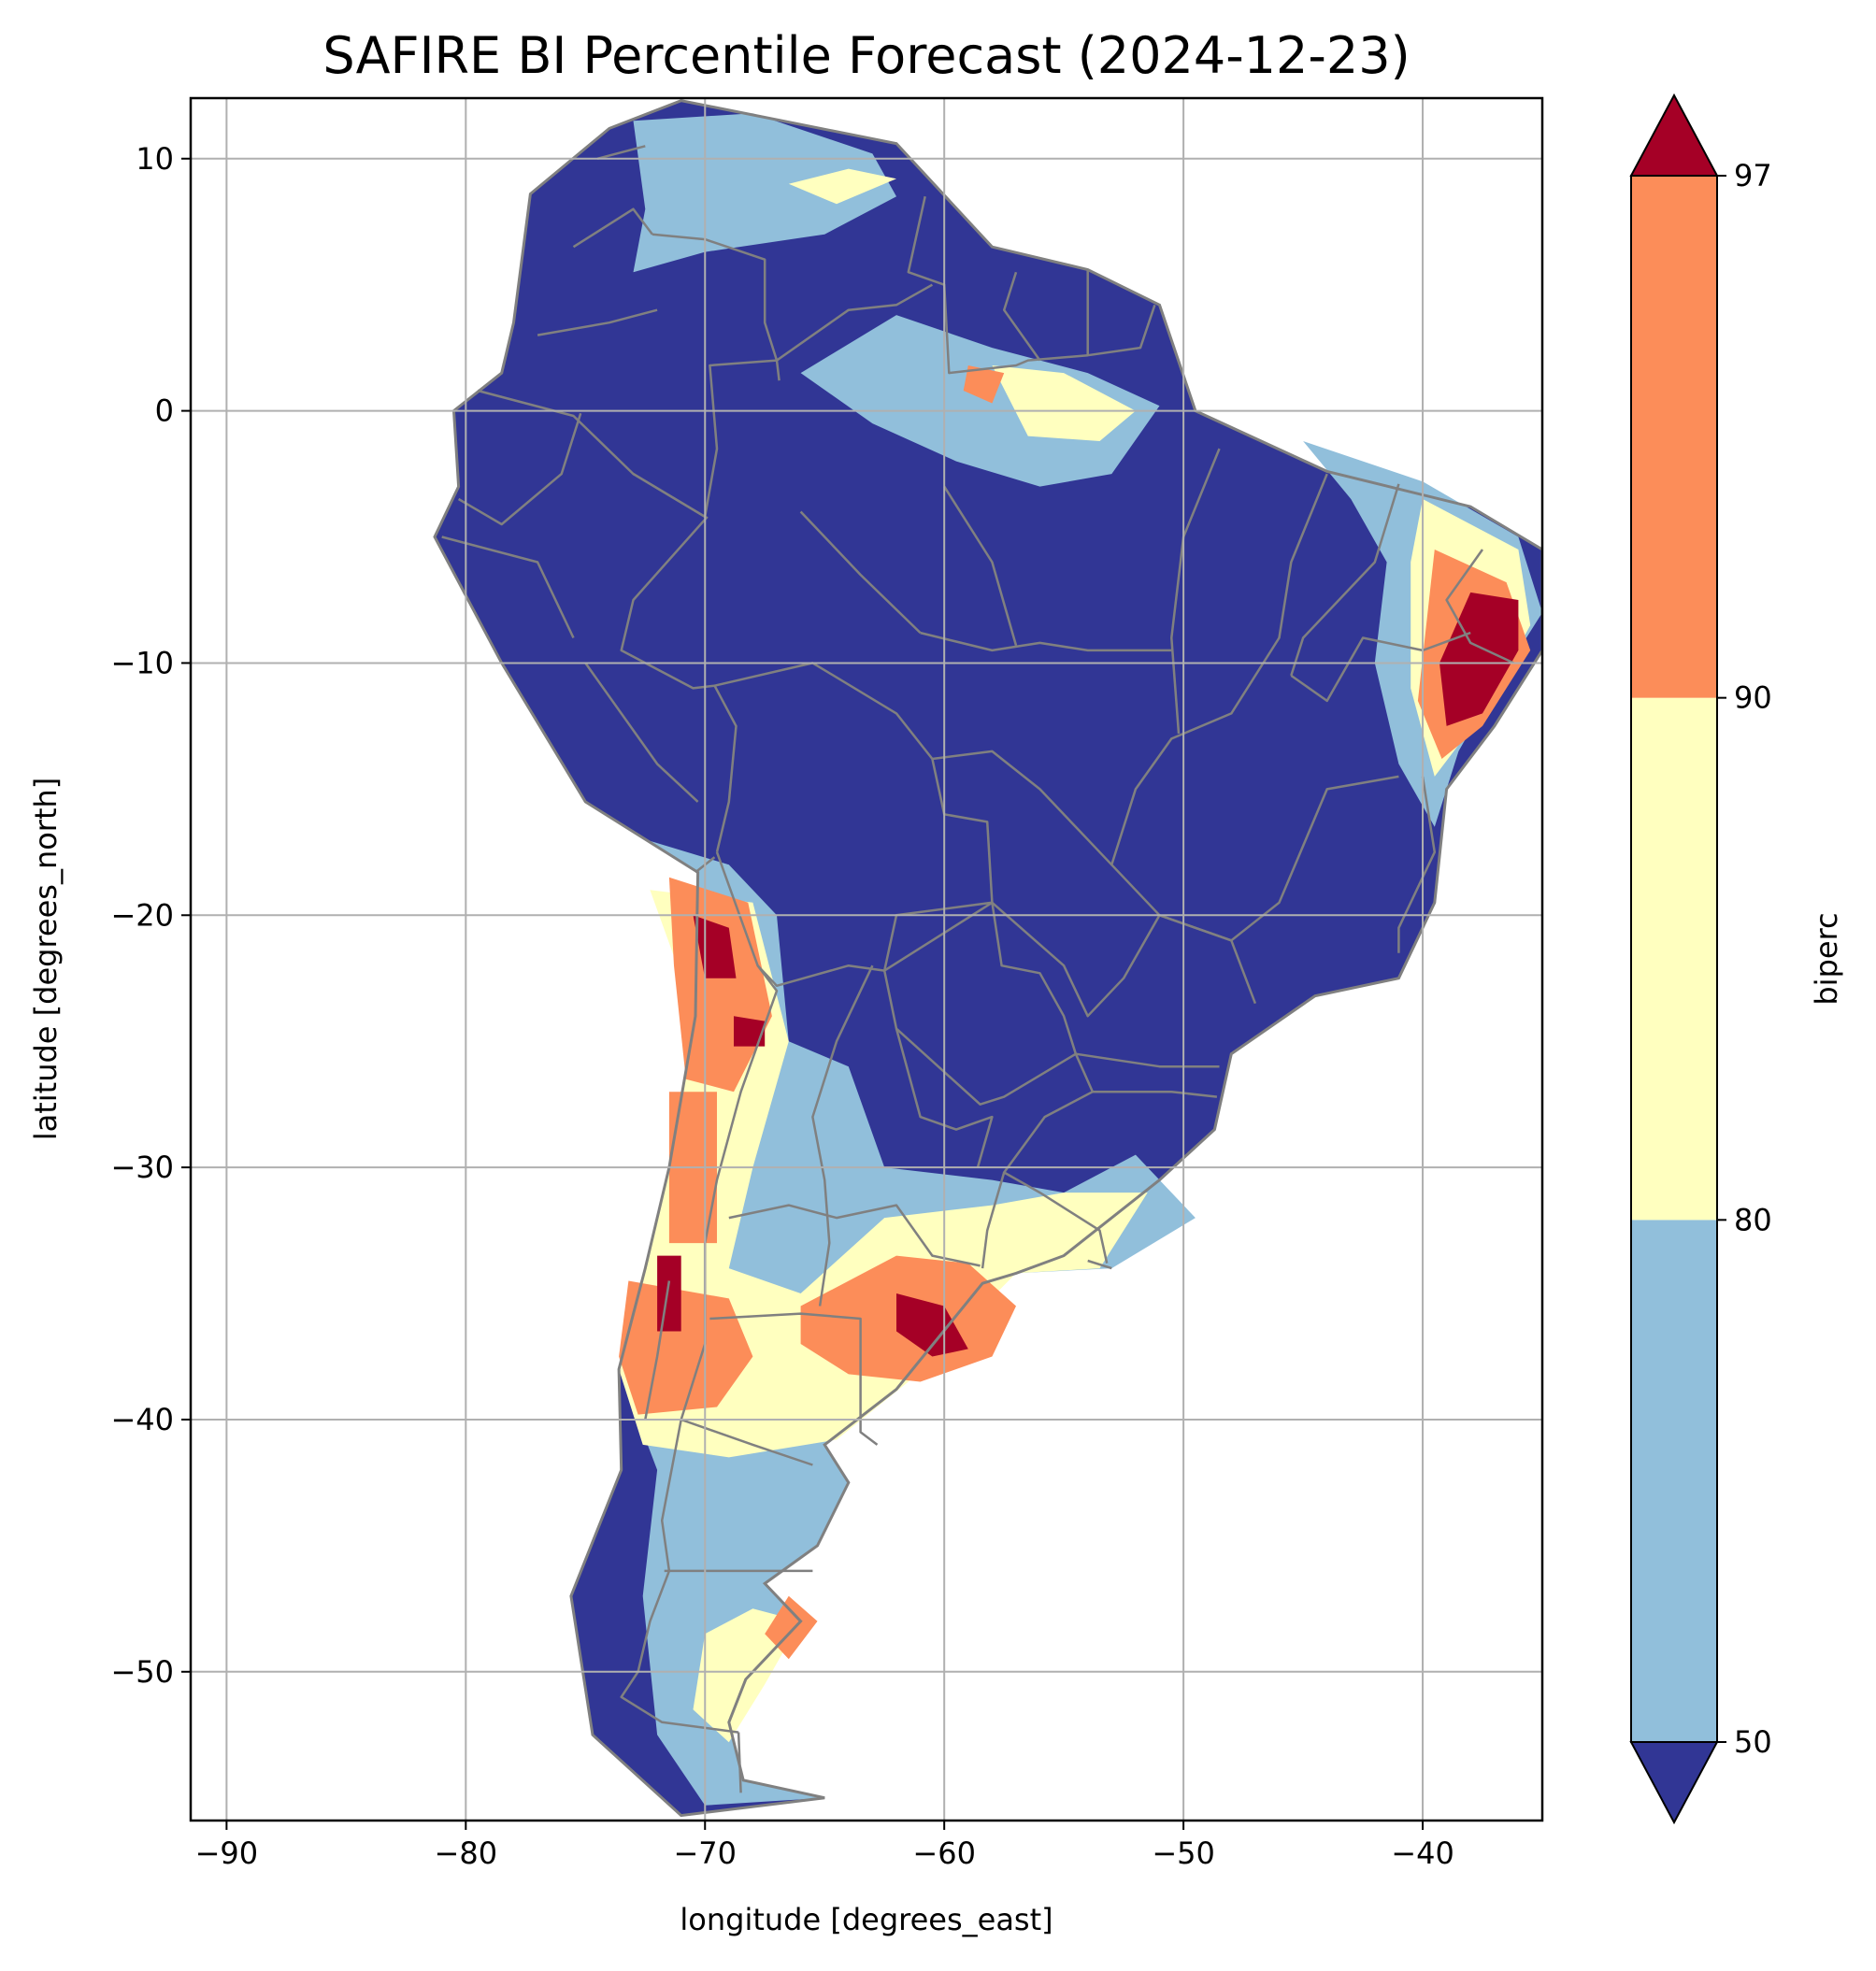 This screenshot has height=1971, width=1876. I want to click on x-tick-label: −50, so click(1184, 1853).